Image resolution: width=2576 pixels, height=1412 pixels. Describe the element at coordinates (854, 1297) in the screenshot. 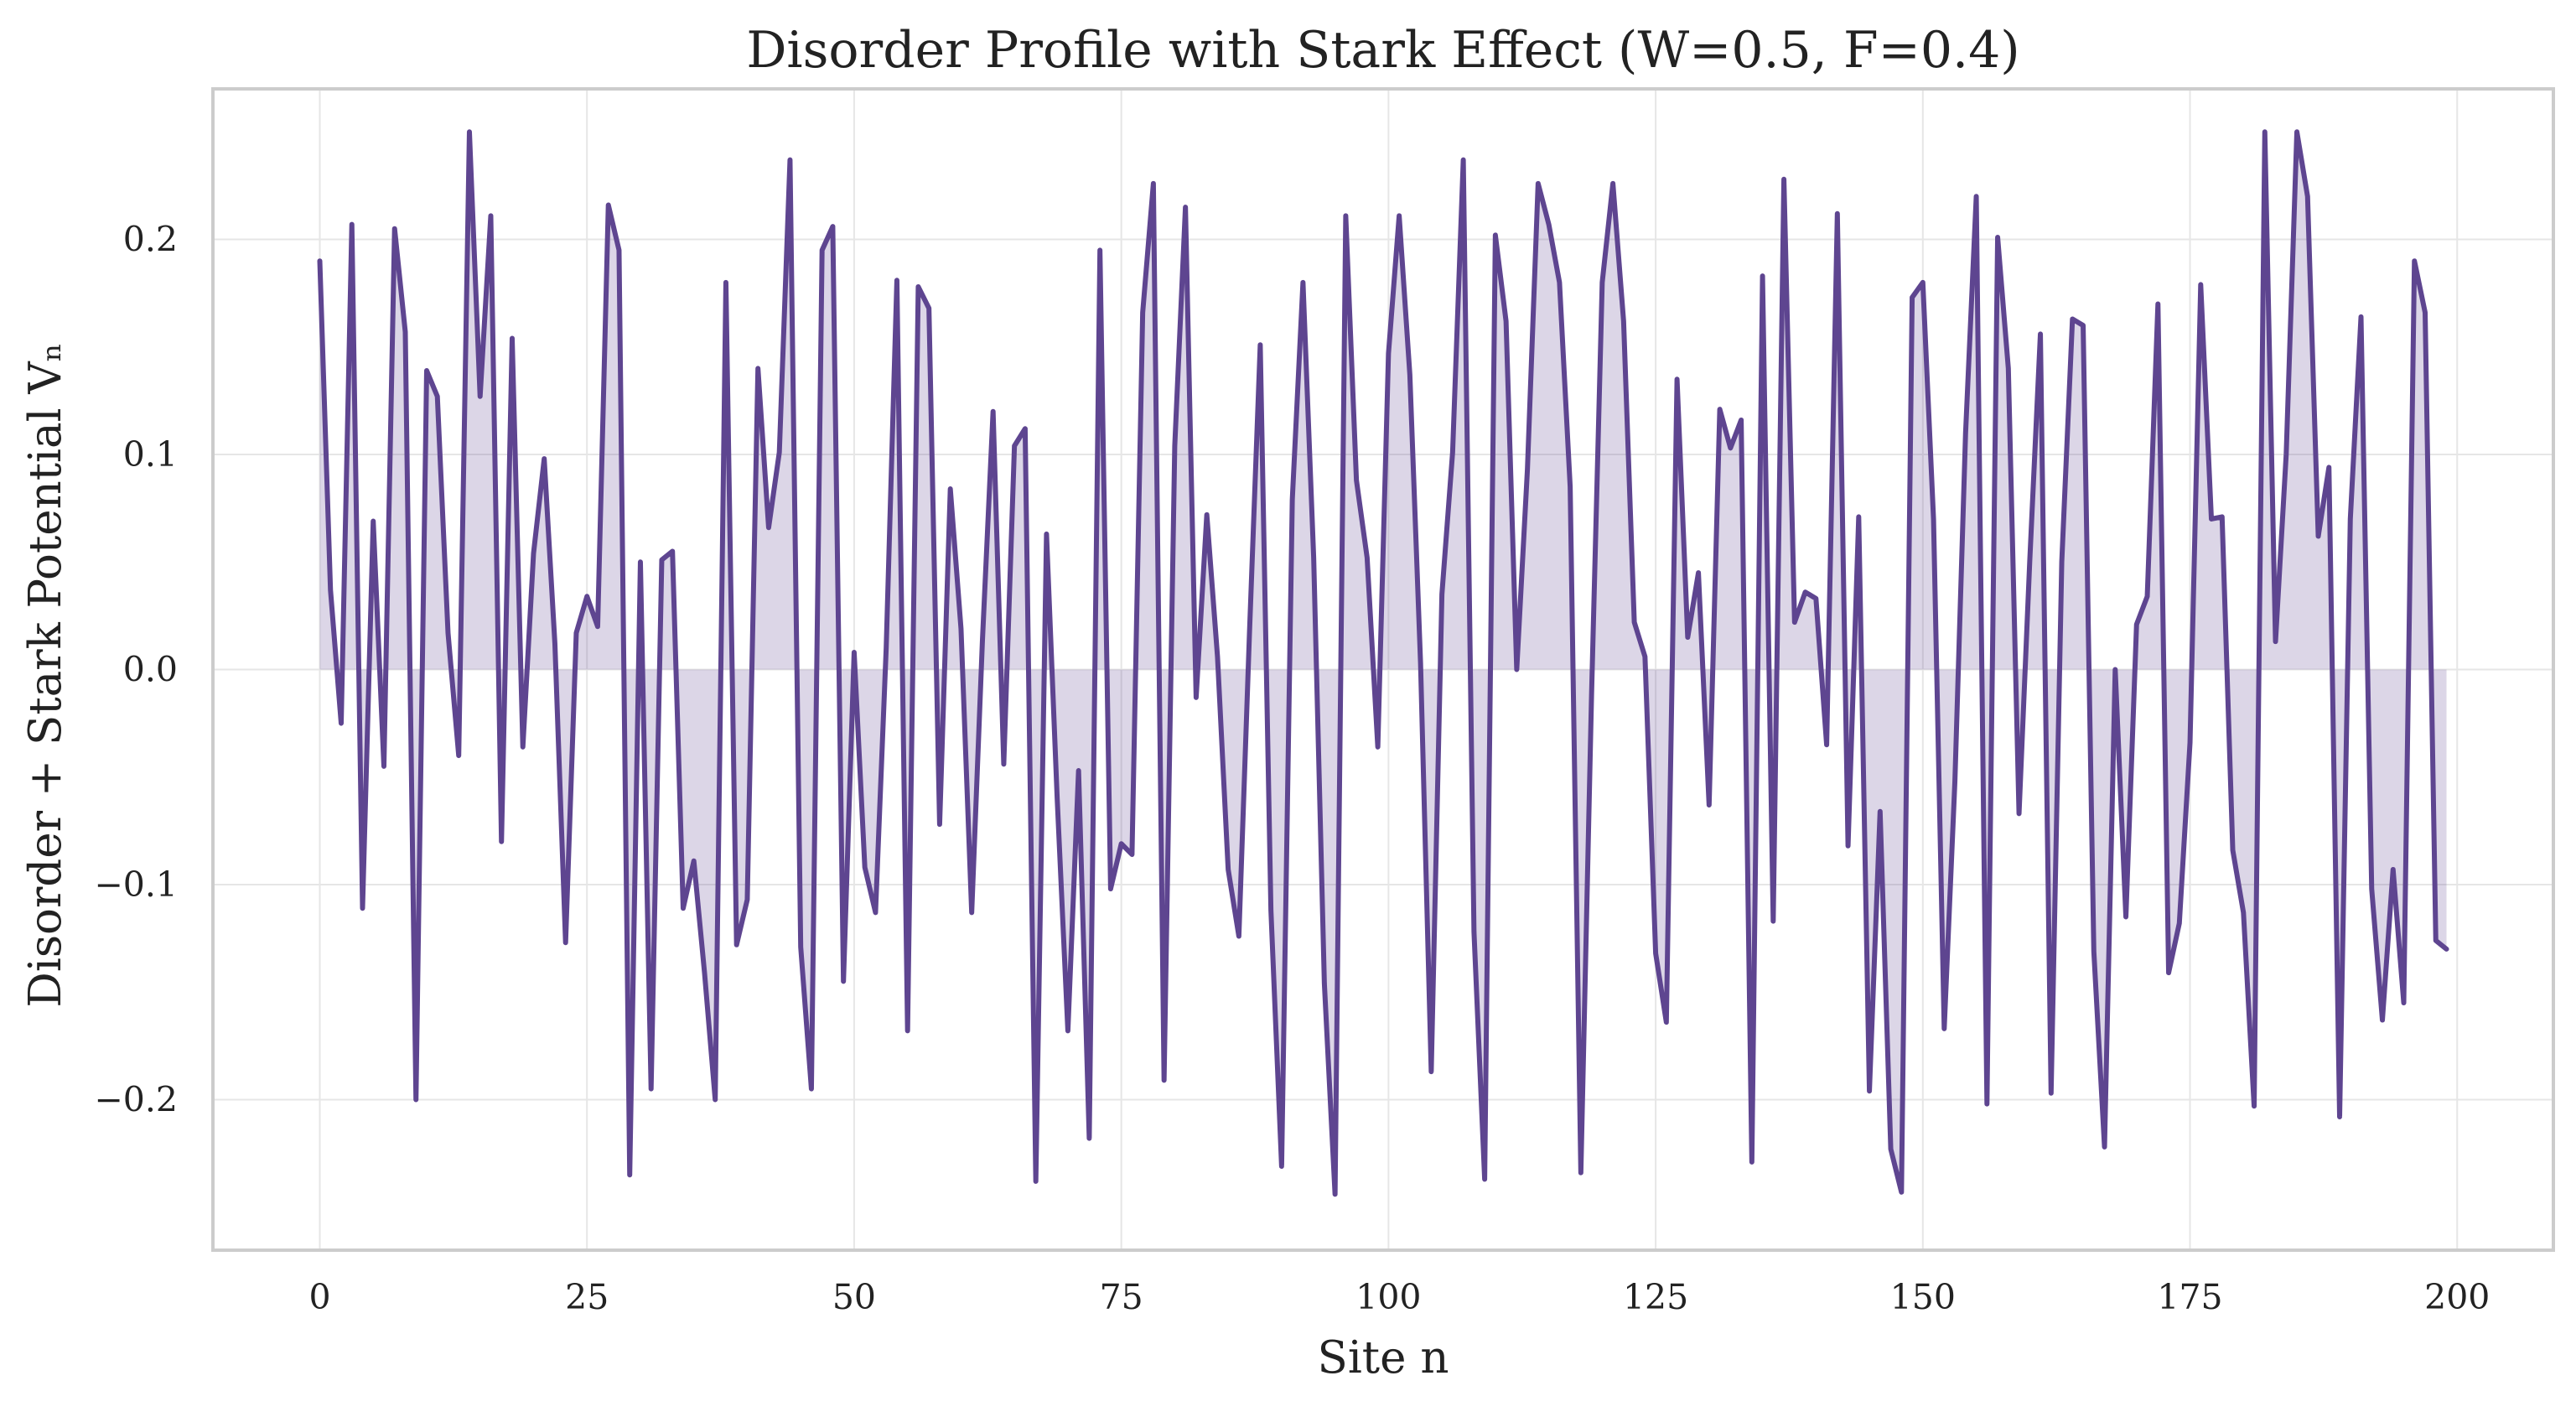

I see `x-tick-label: 50` at that location.